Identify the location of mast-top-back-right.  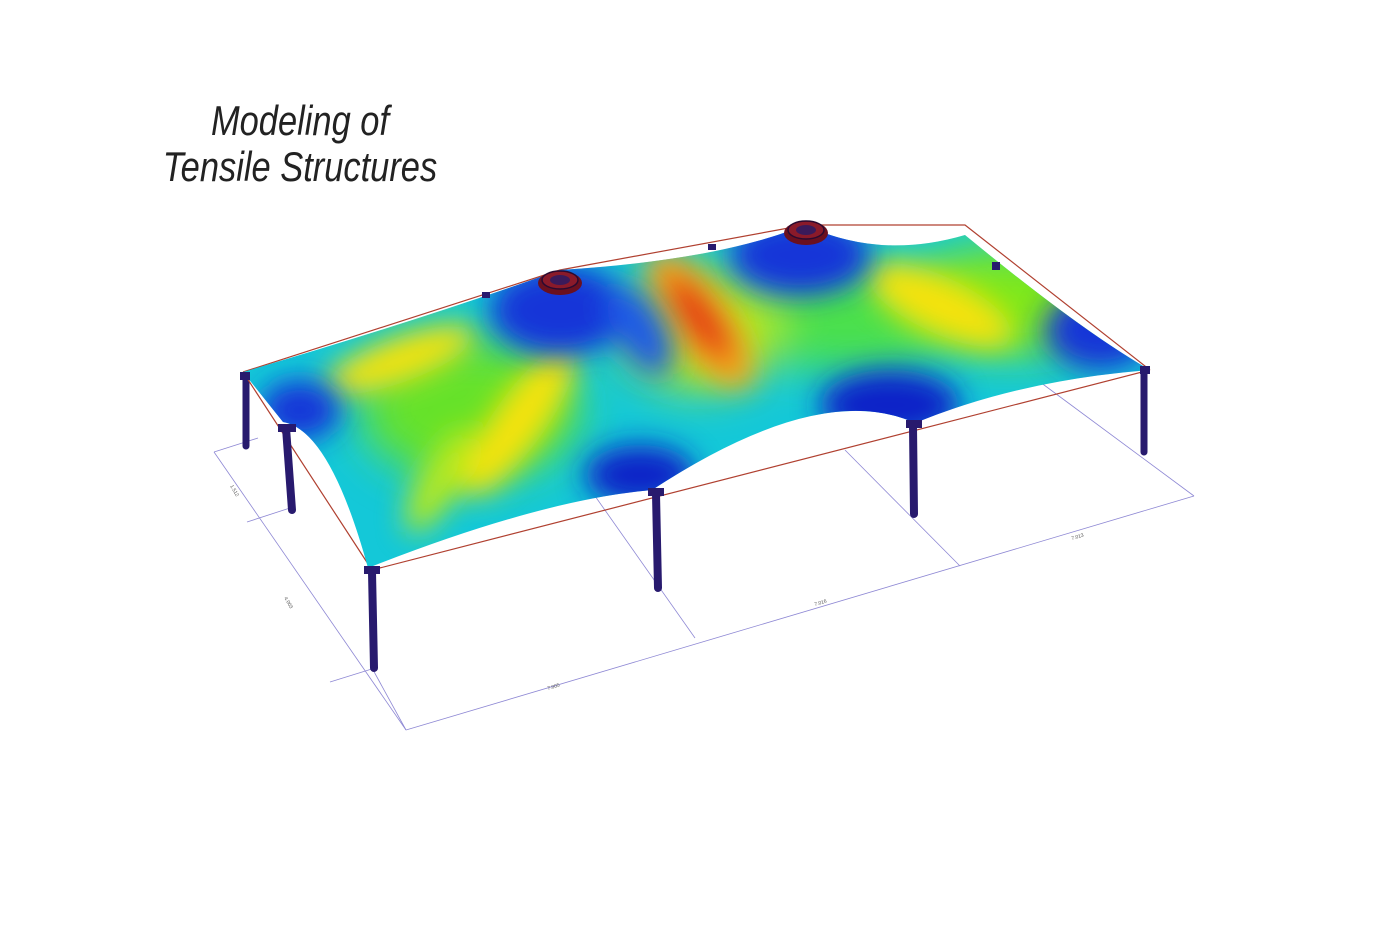
(1145, 370).